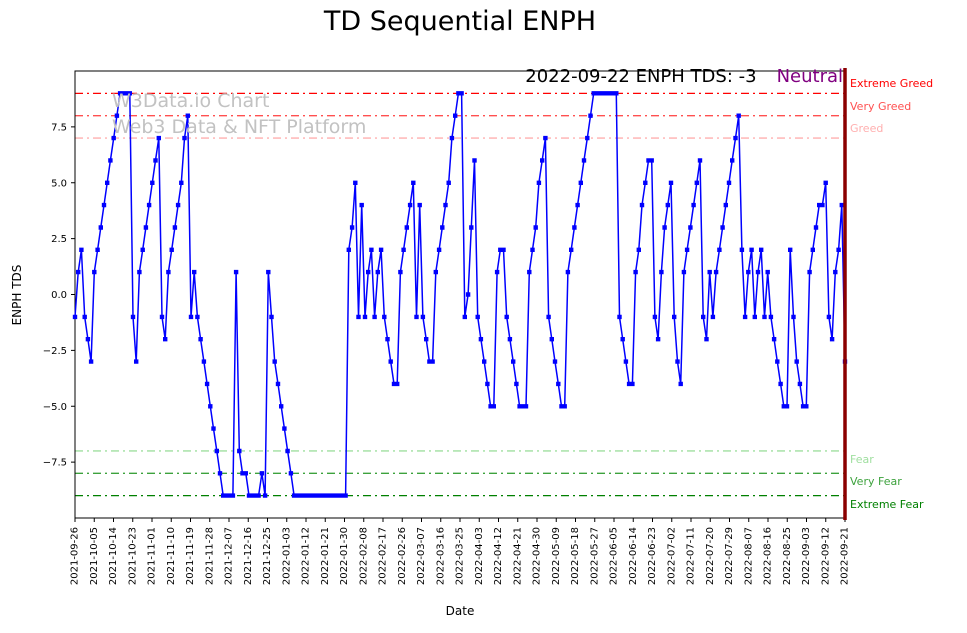 The image size is (967, 633). Describe the element at coordinates (75, 556) in the screenshot. I see `x-tick-label: 2021-09-26` at that location.